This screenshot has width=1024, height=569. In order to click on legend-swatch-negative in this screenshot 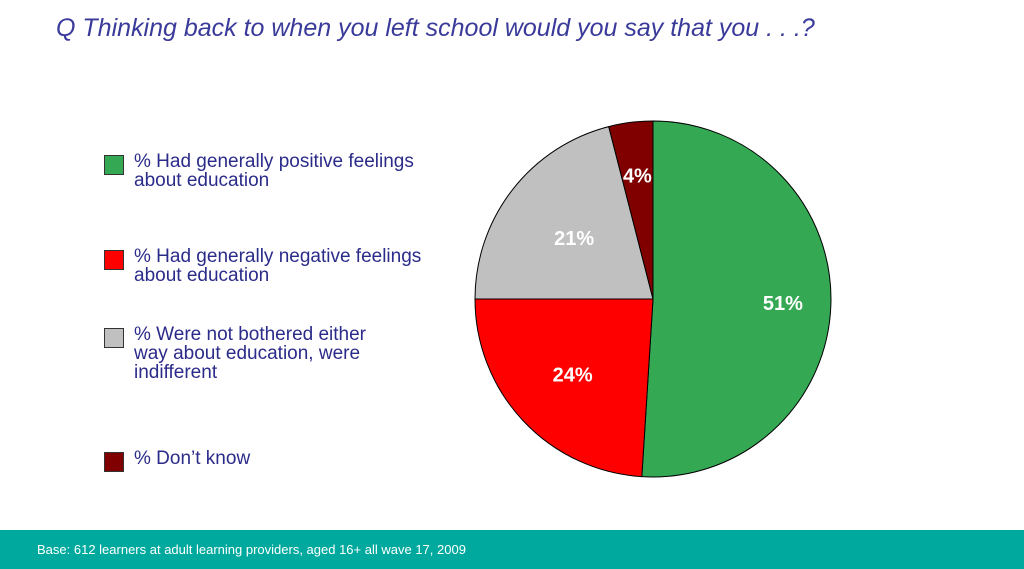, I will do `click(114, 260)`.